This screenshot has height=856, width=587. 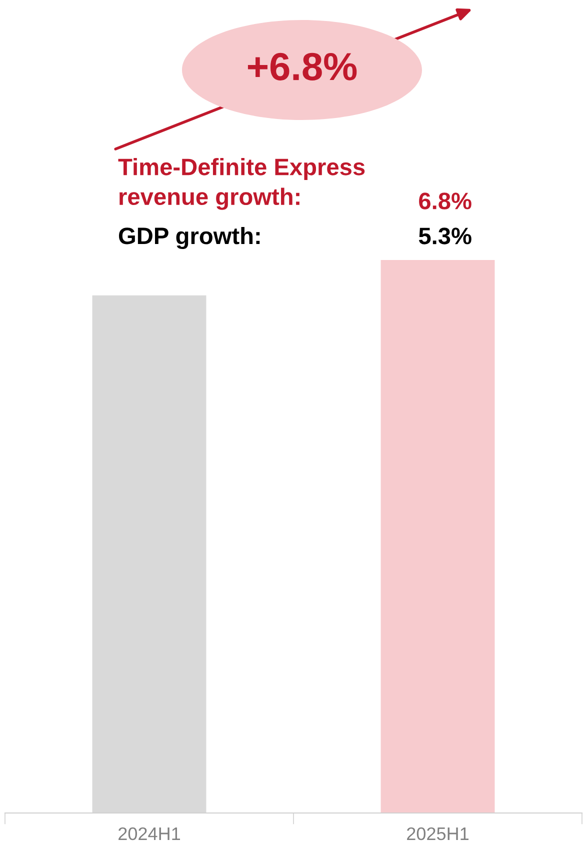 What do you see at coordinates (189, 238) in the screenshot?
I see `text: GDP growth:` at bounding box center [189, 238].